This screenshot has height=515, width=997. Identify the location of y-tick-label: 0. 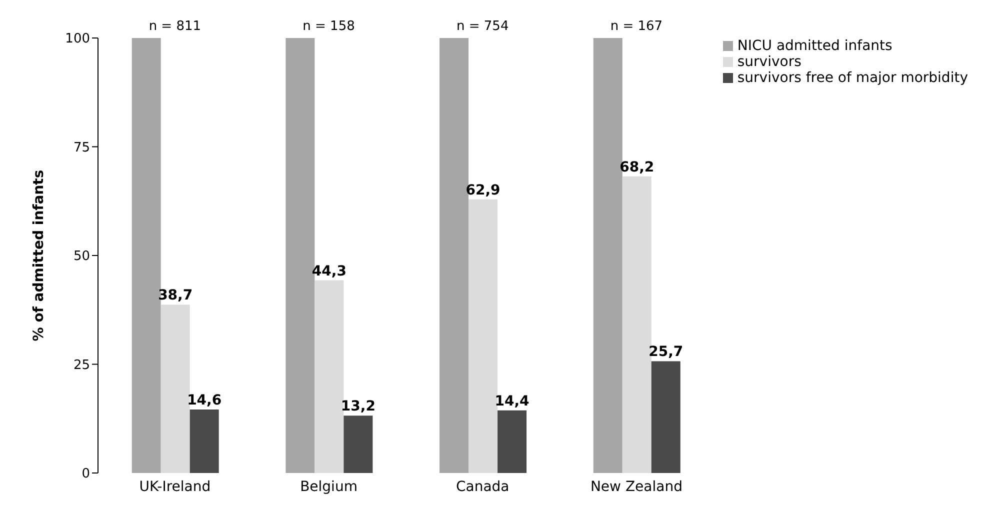
(86, 474).